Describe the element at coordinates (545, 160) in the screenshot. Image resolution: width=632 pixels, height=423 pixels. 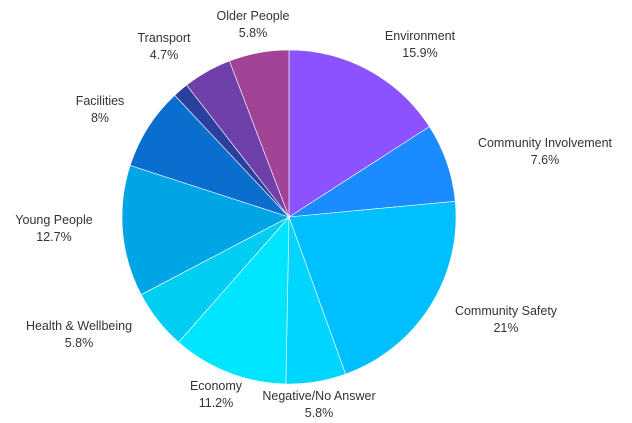
I see `slice-value-community-involvement: 7.6%` at that location.